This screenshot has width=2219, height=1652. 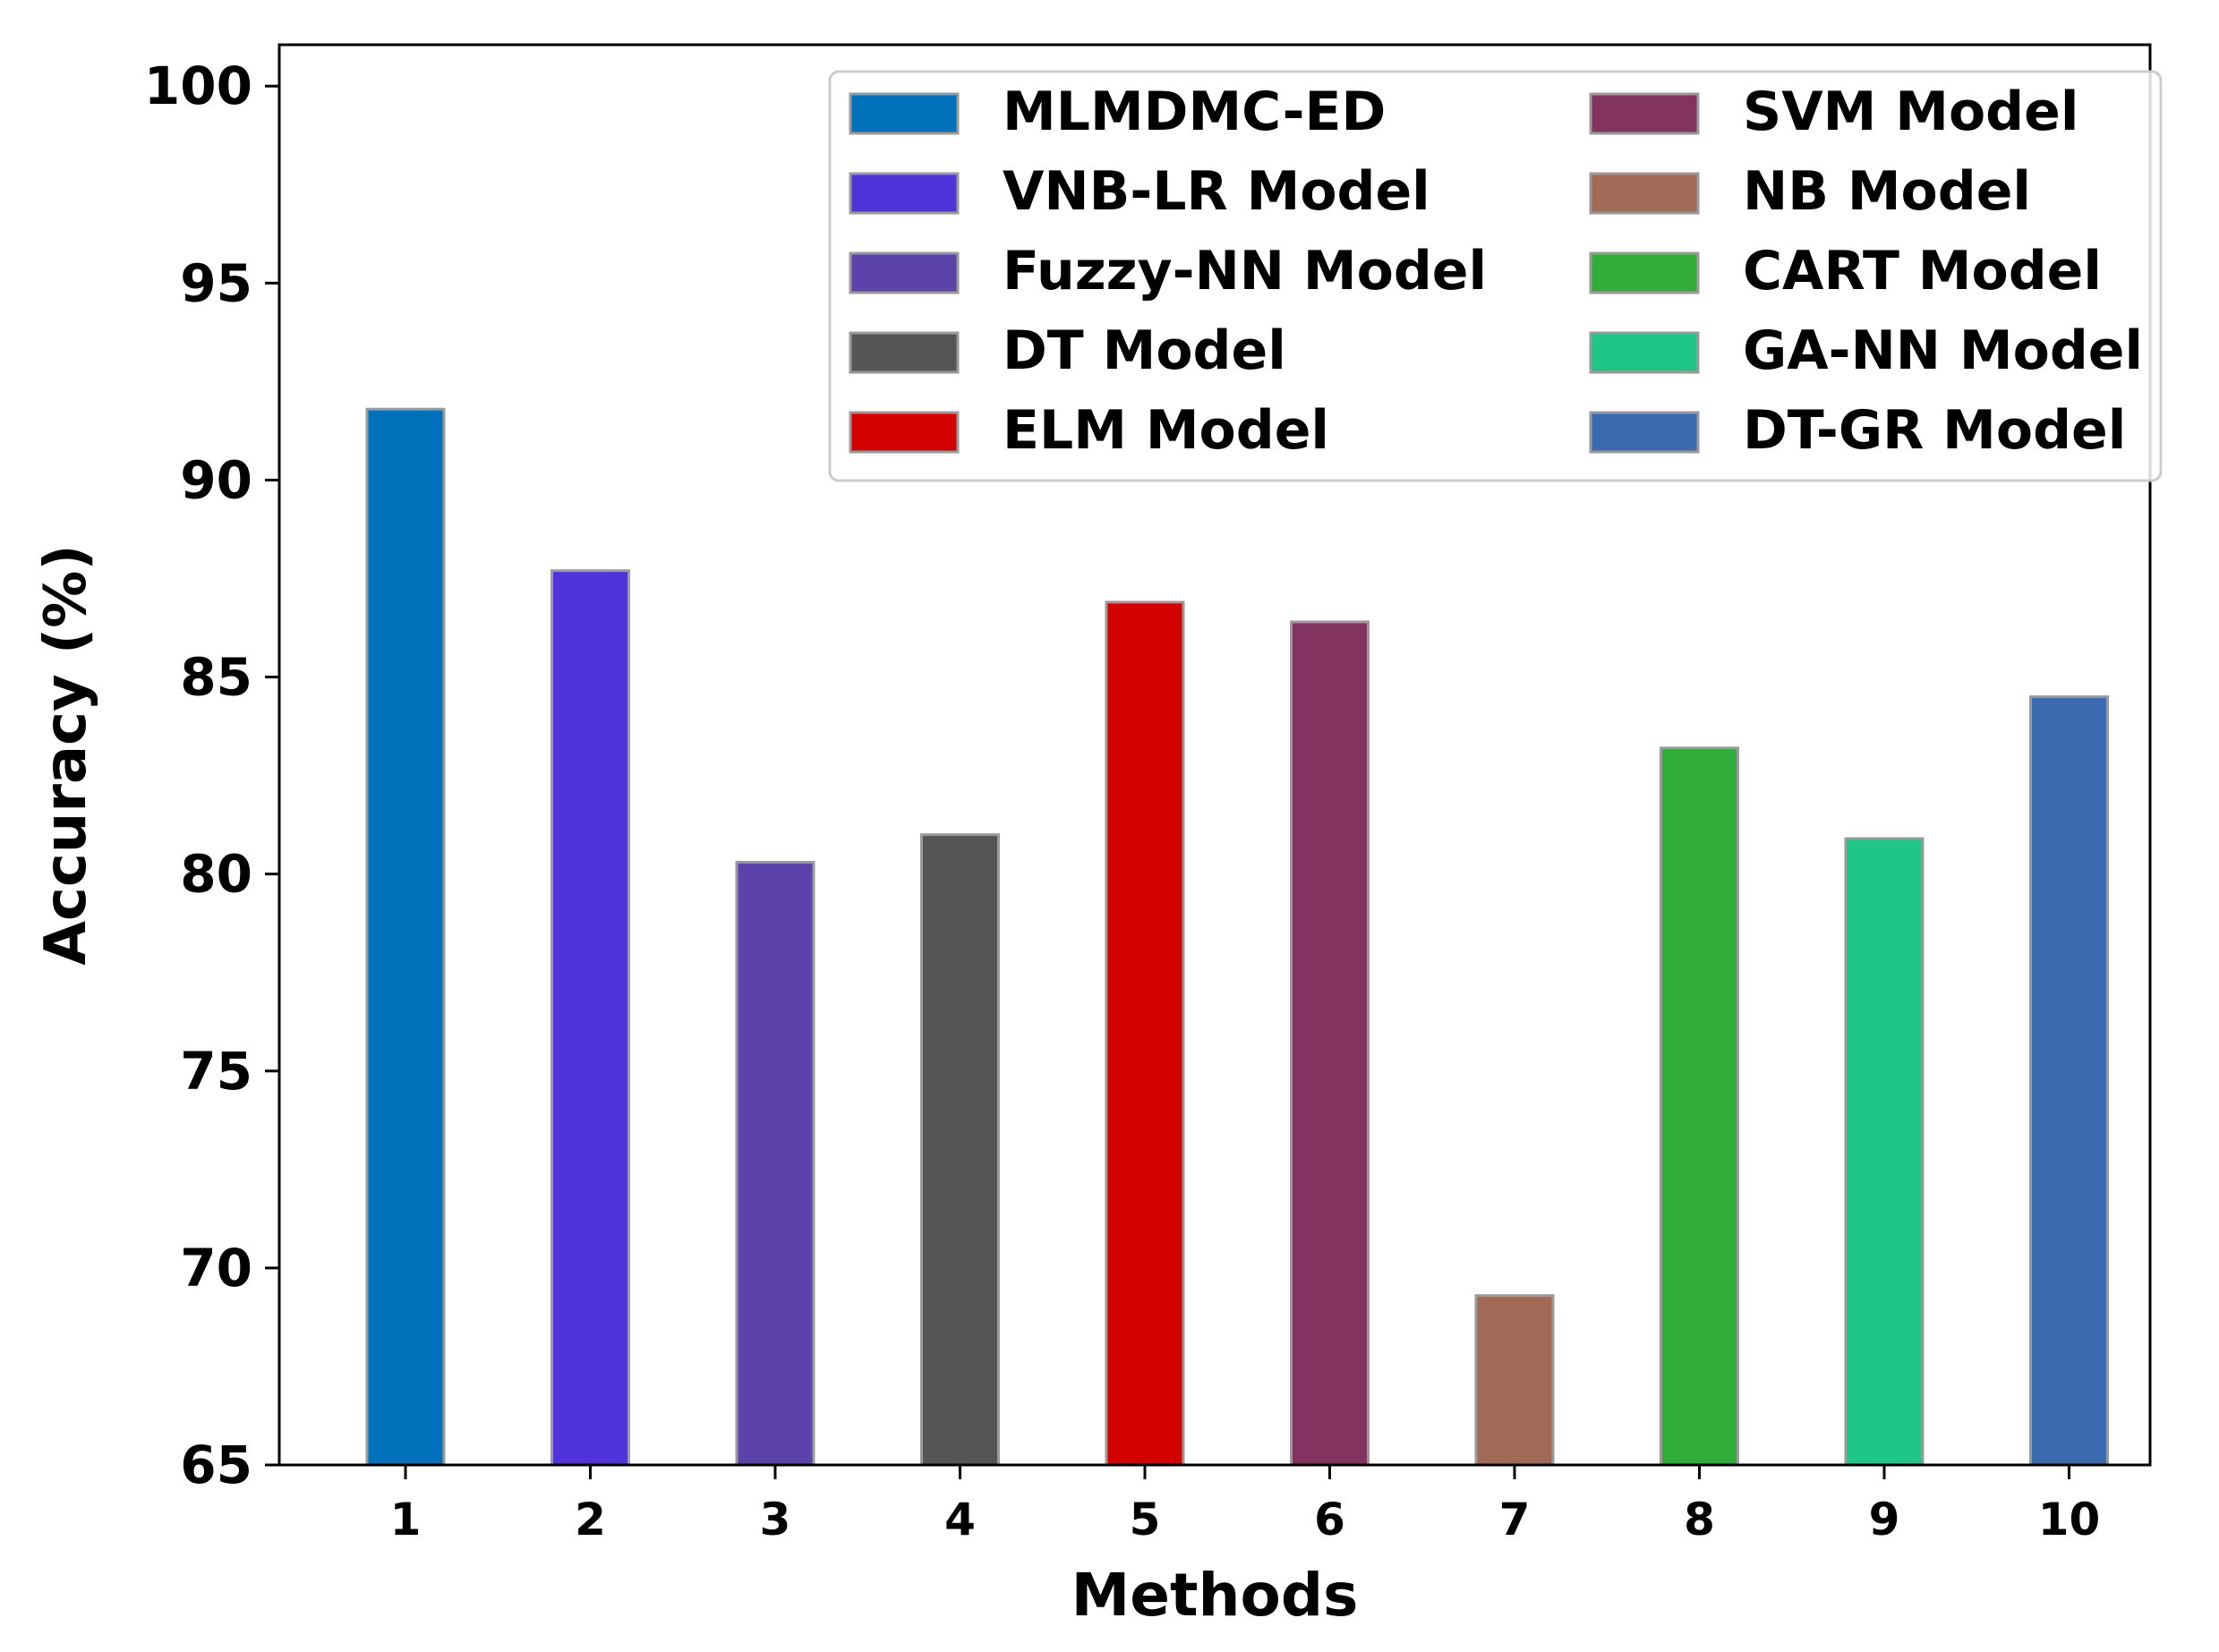 I want to click on x-tick-label-9: 9, so click(x=1884, y=1520).